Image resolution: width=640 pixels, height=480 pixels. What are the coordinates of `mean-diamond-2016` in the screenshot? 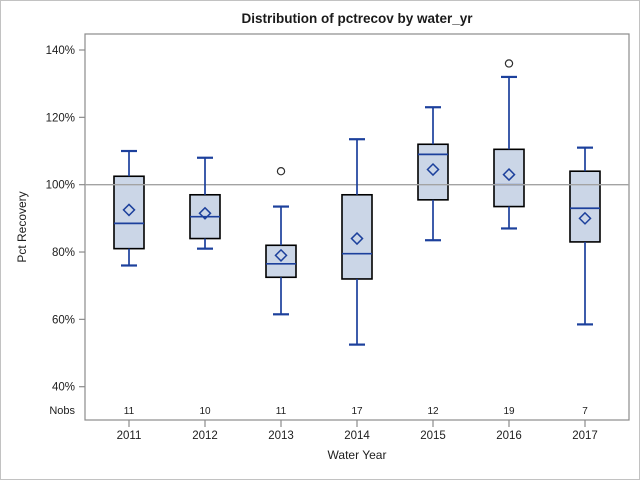 It's located at (509, 175).